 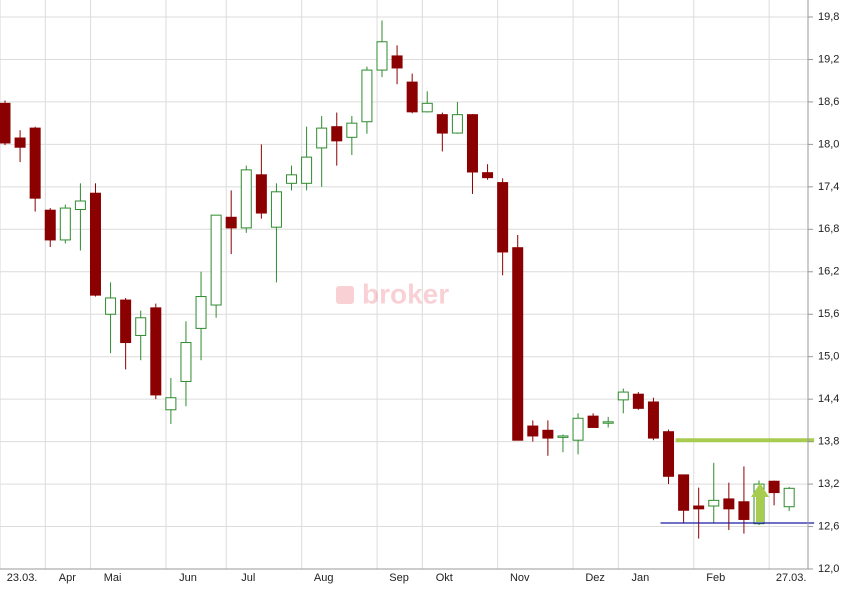 What do you see at coordinates (828, 187) in the screenshot?
I see `y-tick-label: 17,4` at bounding box center [828, 187].